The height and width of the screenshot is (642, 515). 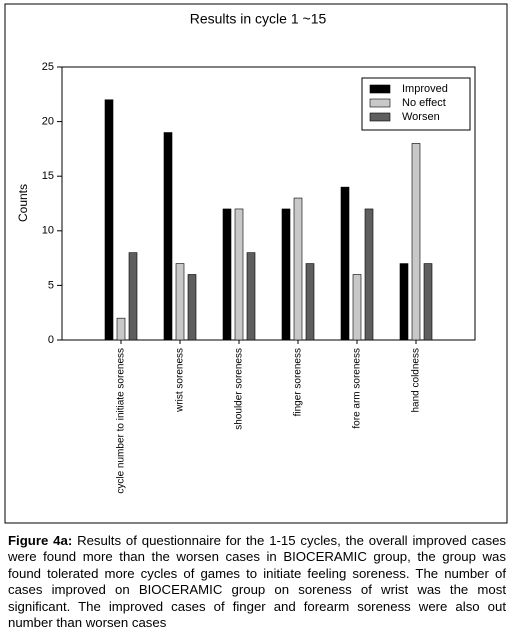 I want to click on x-tick-label: wrist soreness, so click(x=180, y=380).